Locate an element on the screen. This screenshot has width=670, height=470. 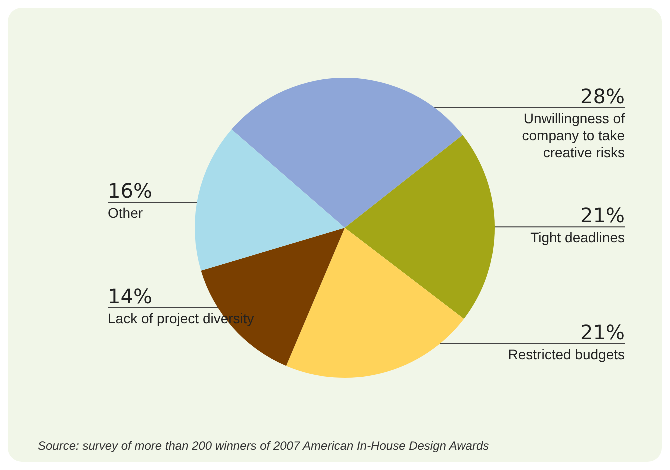
source-note: Source: survey of more than 200 winners of 2007 American In-House Design Awards is located at coordinates (264, 446).